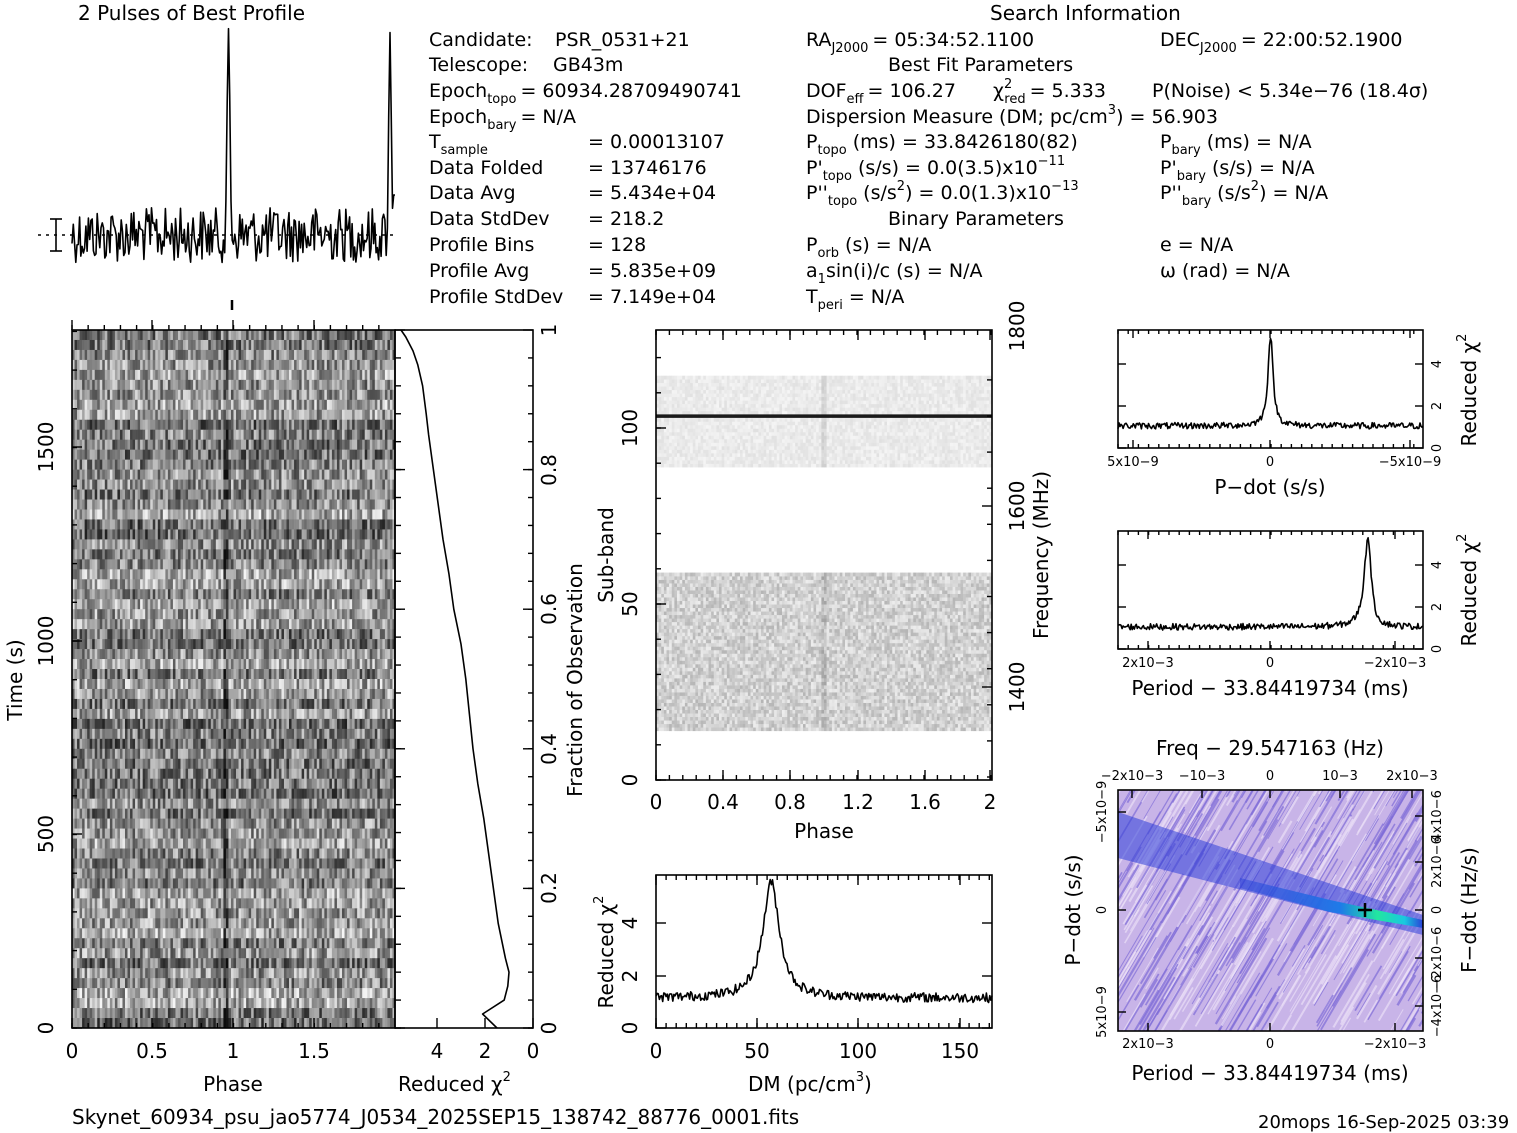 This screenshot has width=1517, height=1133. What do you see at coordinates (626, 219) in the screenshot?
I see `info-data-stddev-value: = 218.2` at bounding box center [626, 219].